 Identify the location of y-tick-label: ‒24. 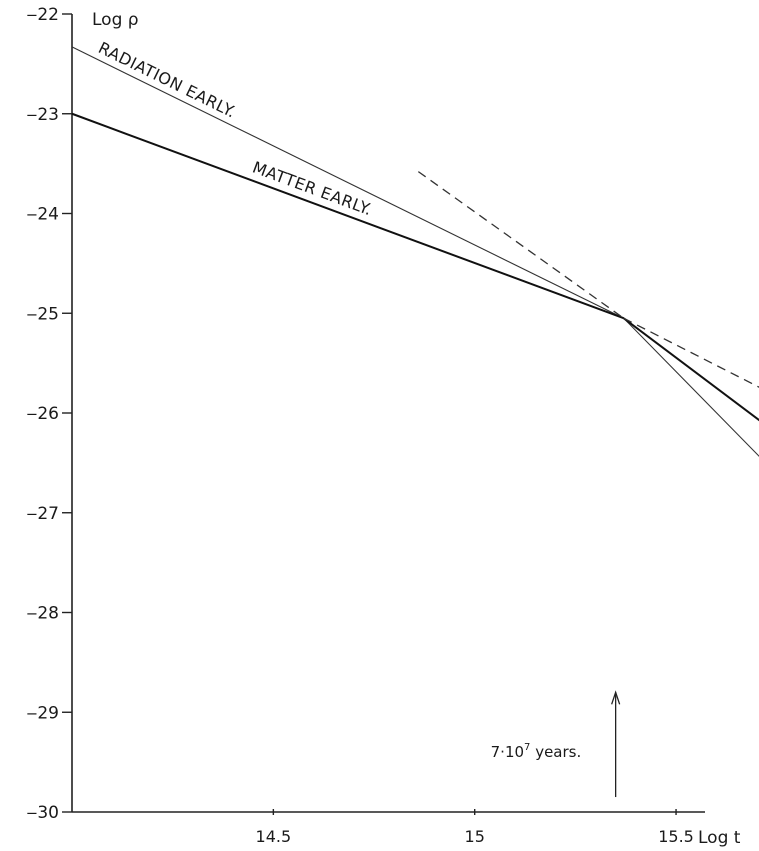
(43, 215).